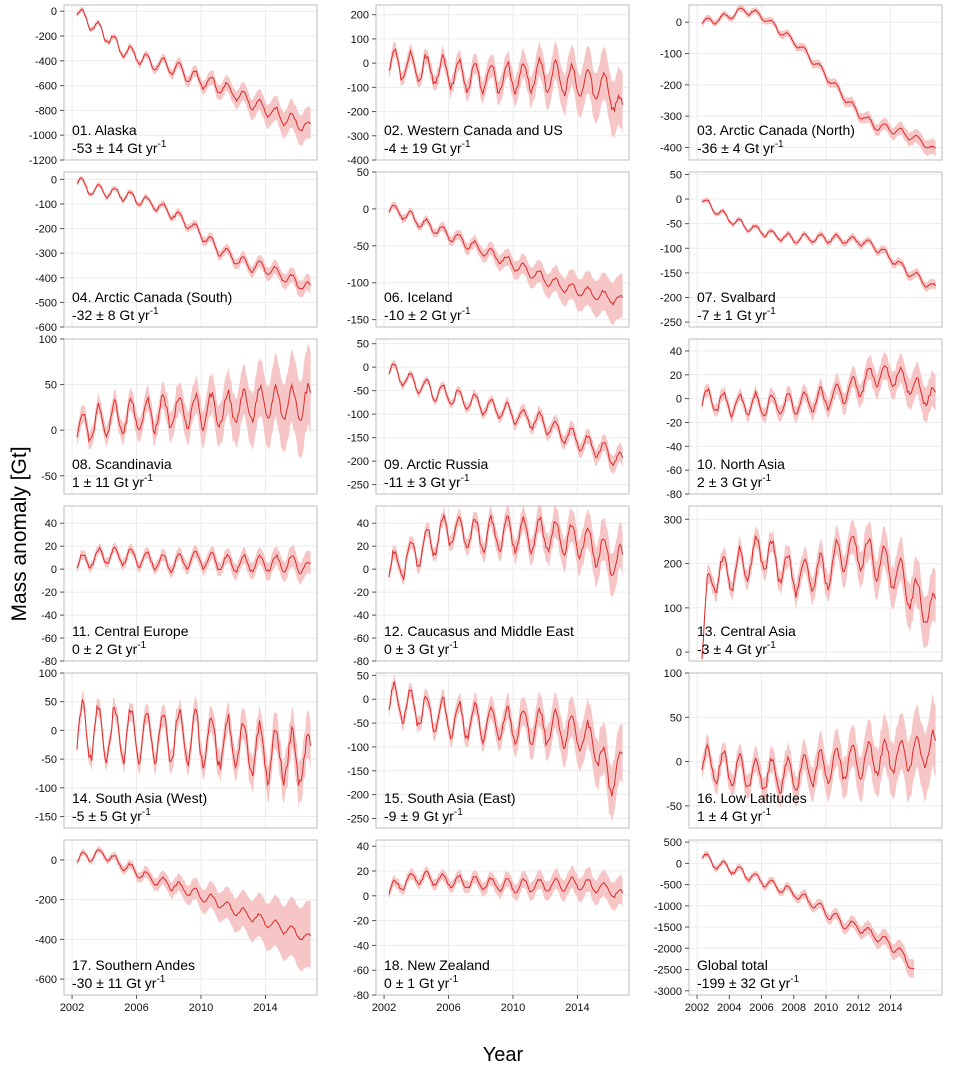 Image resolution: width=957 pixels, height=1065 pixels. What do you see at coordinates (890, 1008) in the screenshot?
I see `x-tick-label: 2014` at bounding box center [890, 1008].